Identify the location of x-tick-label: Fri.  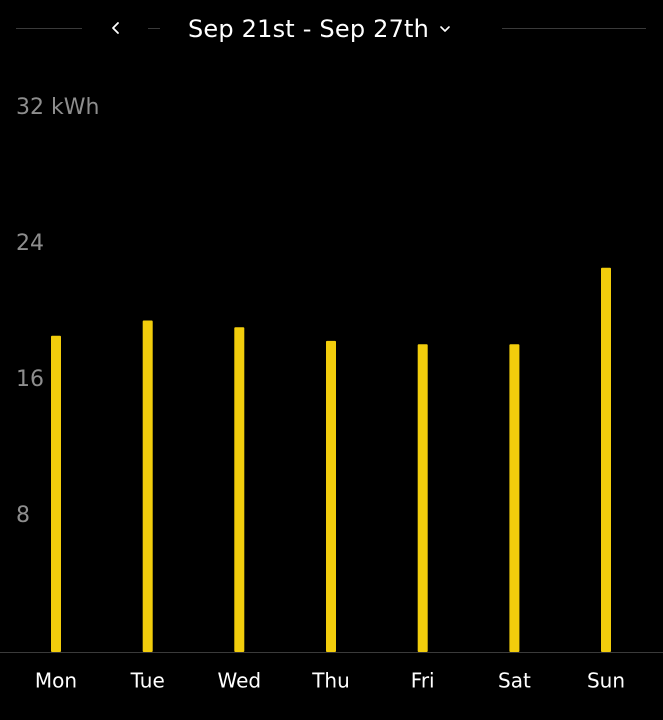
(423, 681).